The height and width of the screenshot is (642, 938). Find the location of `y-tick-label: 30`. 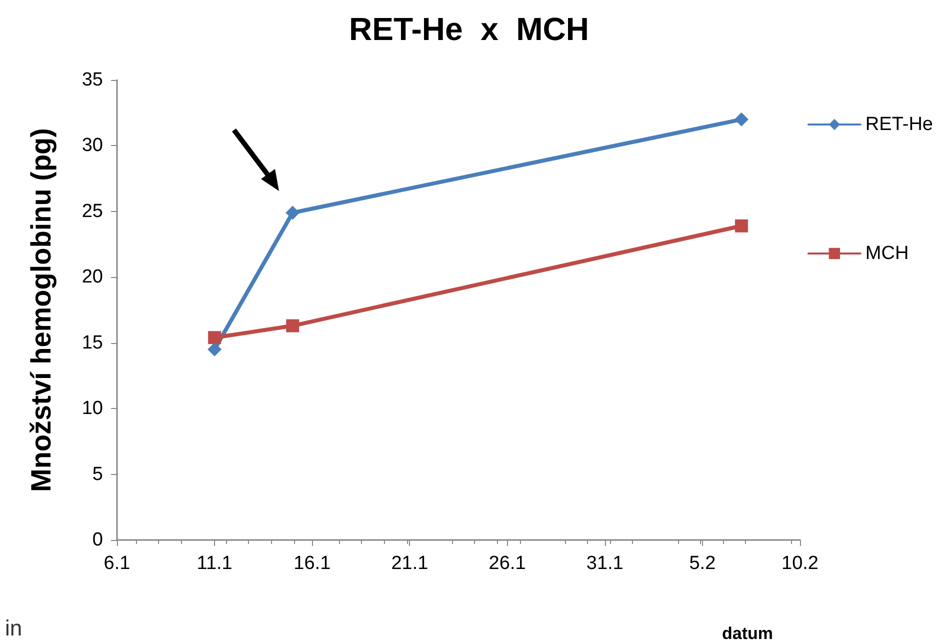

y-tick-label: 30 is located at coordinates (92, 145).